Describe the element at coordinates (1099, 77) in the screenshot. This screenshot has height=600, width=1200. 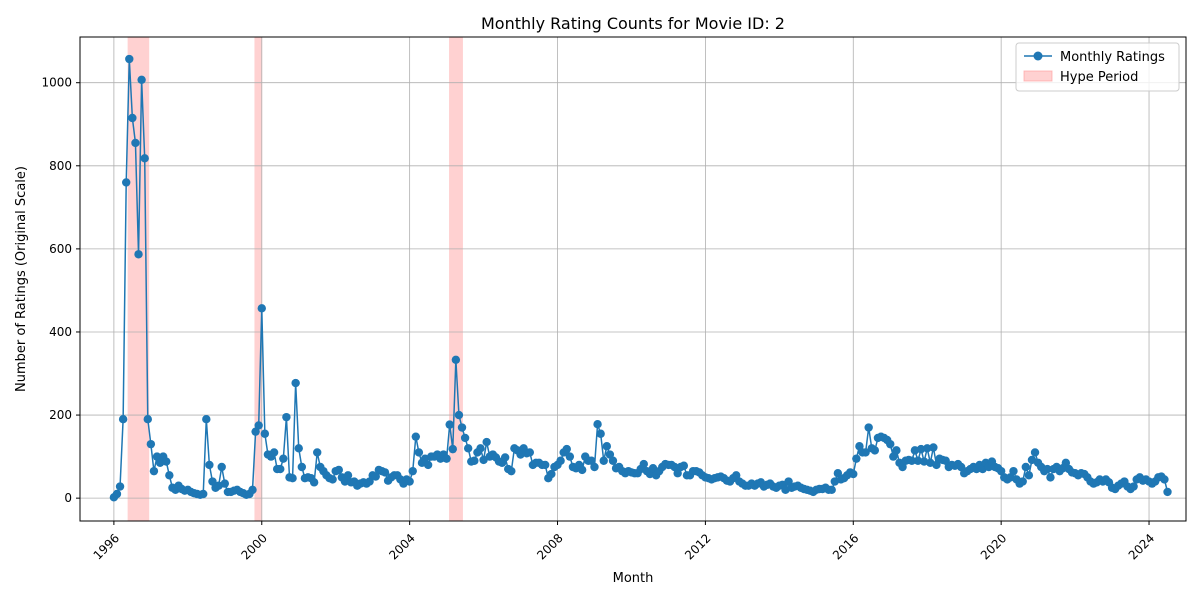
I see `legend-label-hype-period: Hype Period` at that location.